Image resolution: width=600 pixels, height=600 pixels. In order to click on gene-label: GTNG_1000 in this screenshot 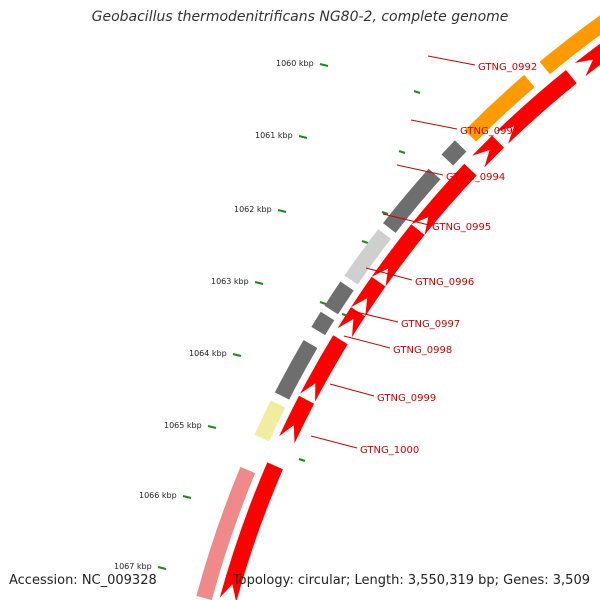, I will do `click(389, 450)`.